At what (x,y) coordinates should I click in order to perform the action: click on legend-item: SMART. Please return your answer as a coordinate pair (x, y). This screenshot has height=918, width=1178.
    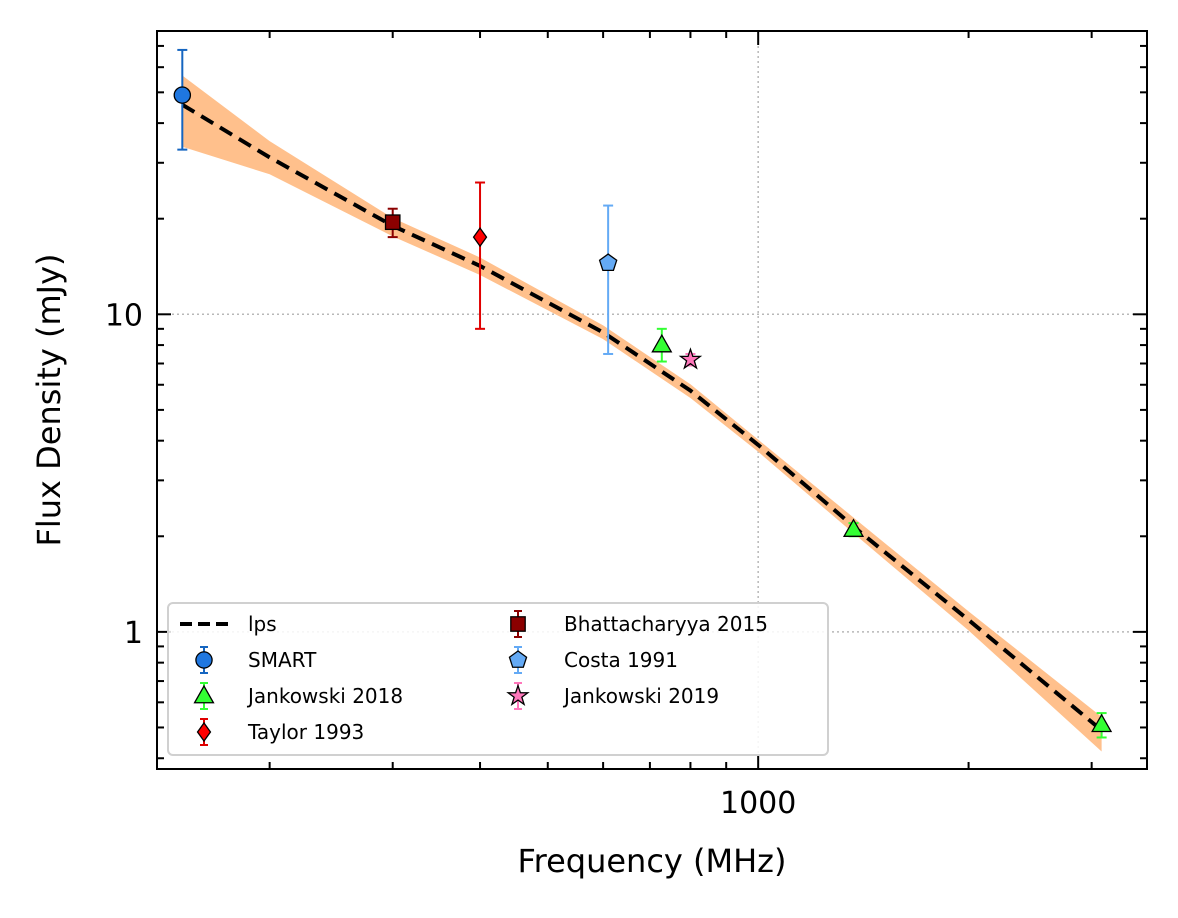
    Looking at the image, I should click on (256, 660).